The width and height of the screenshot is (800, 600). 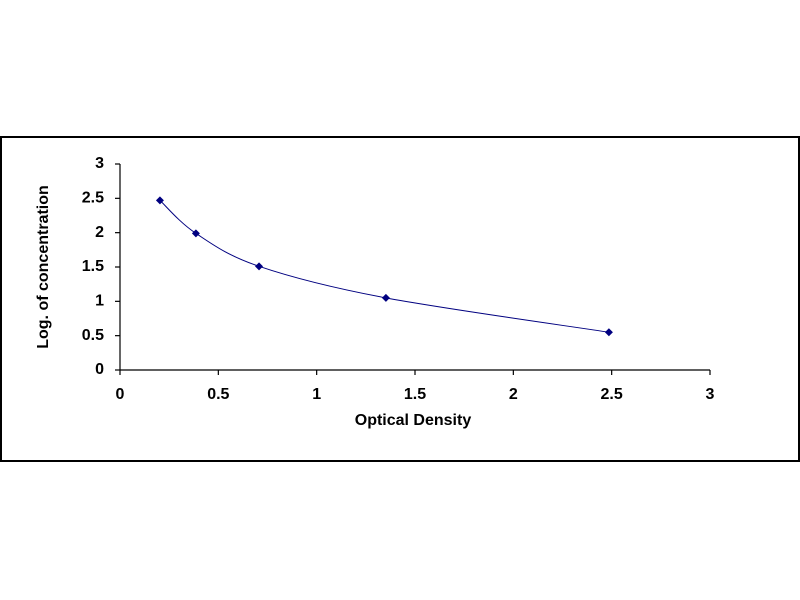 I want to click on x-tick-label: 1.5, so click(x=415, y=394).